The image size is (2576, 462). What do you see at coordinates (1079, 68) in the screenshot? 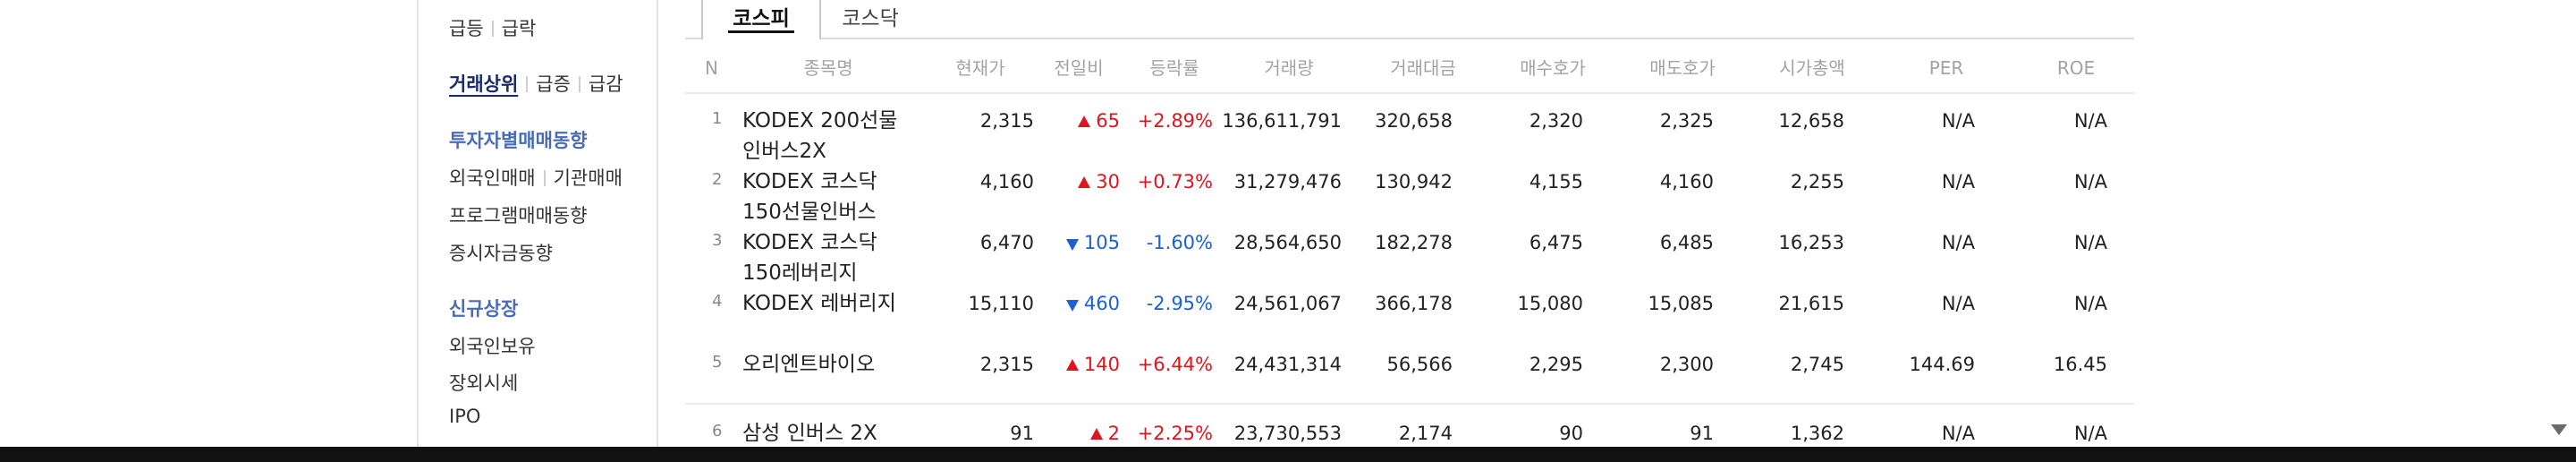
I see `column-header-change: 전일비` at bounding box center [1079, 68].